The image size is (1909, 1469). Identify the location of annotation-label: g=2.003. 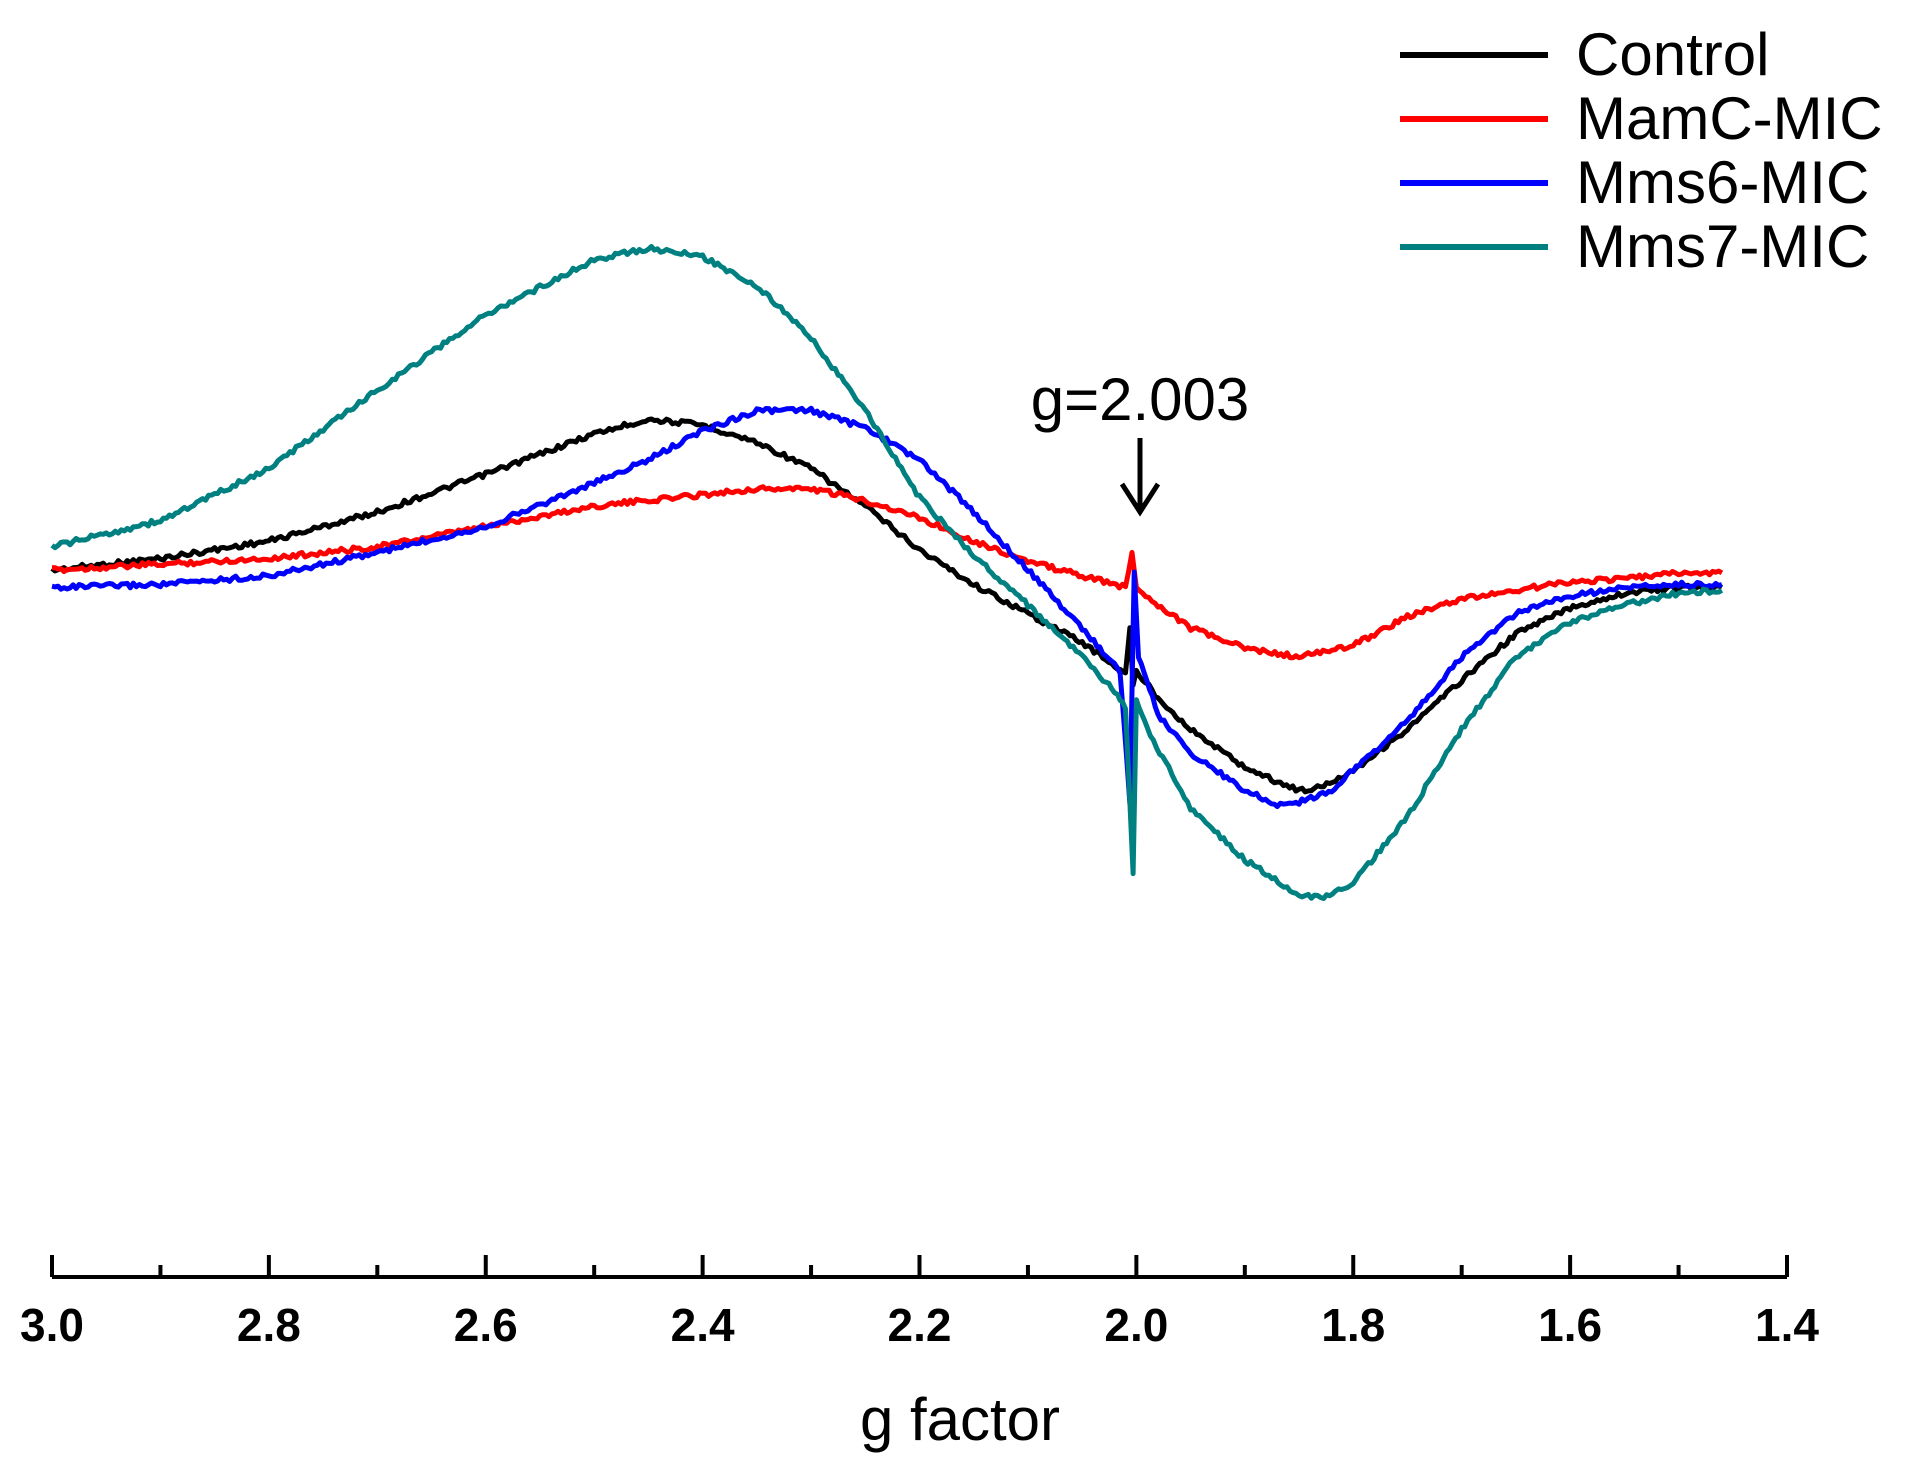
(1140, 399).